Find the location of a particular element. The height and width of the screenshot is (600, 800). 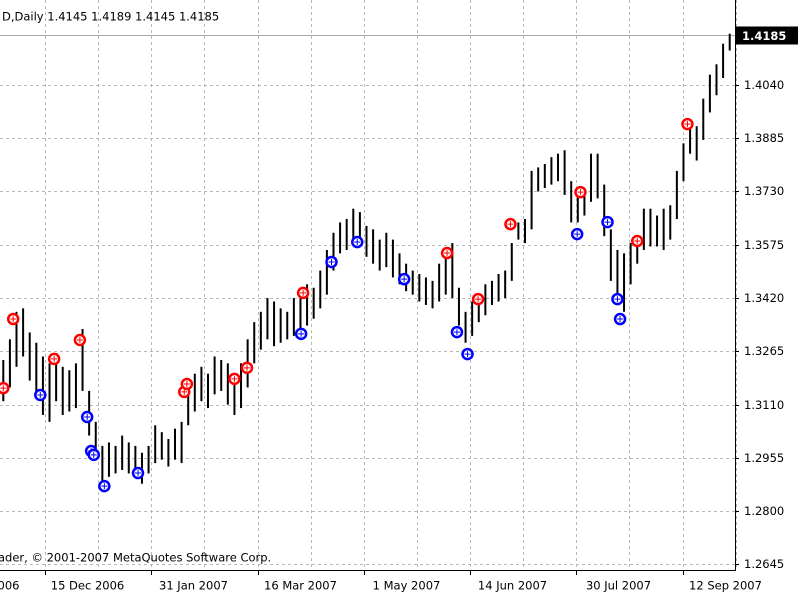

current-price-label: 1.4185 is located at coordinates (764, 36).